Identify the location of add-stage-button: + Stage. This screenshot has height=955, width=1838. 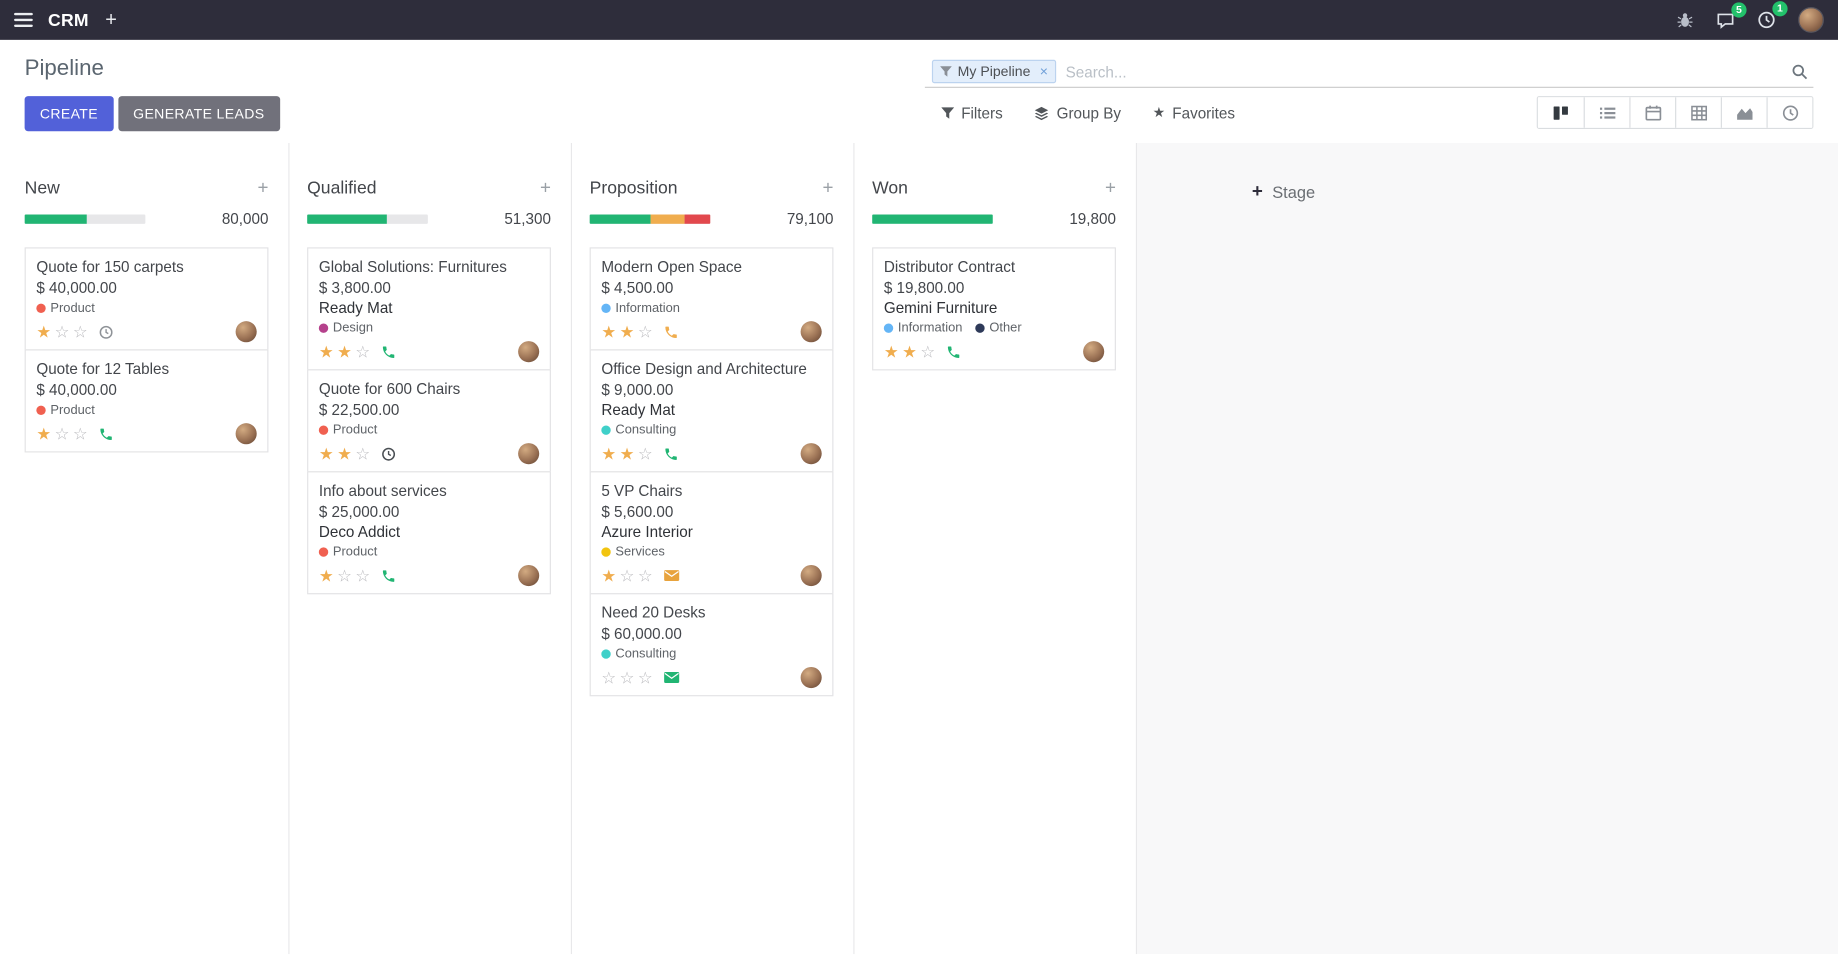
(1283, 191).